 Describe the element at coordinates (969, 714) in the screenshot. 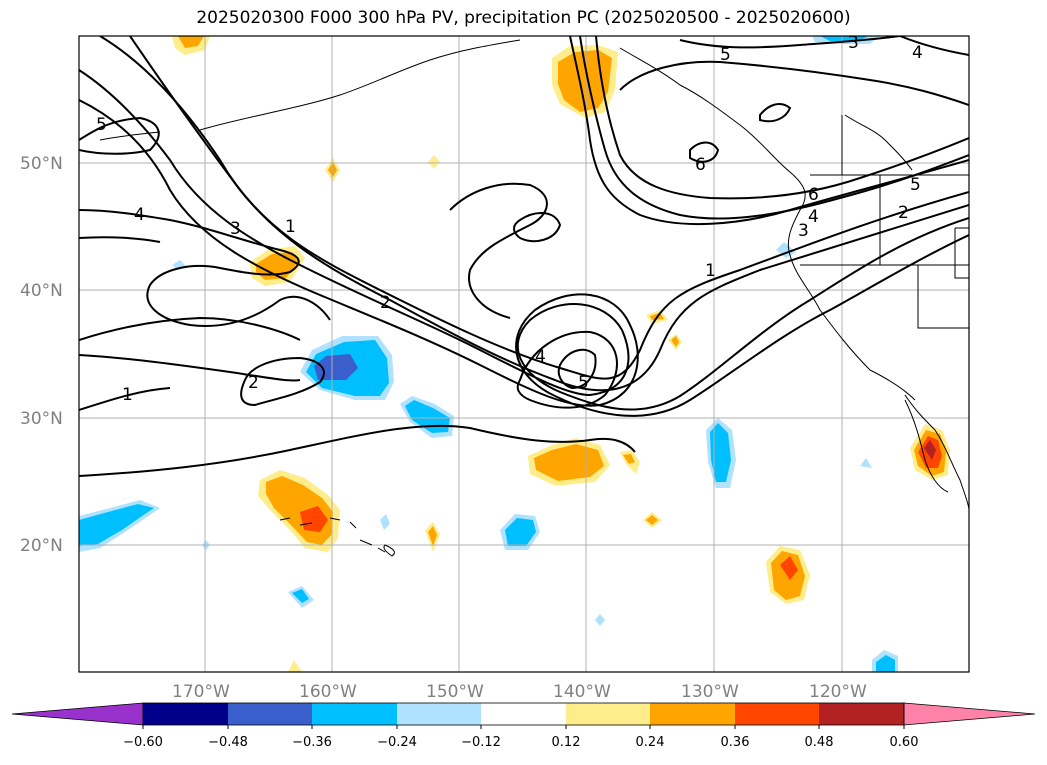

I see `colorbar-extend-max` at that location.